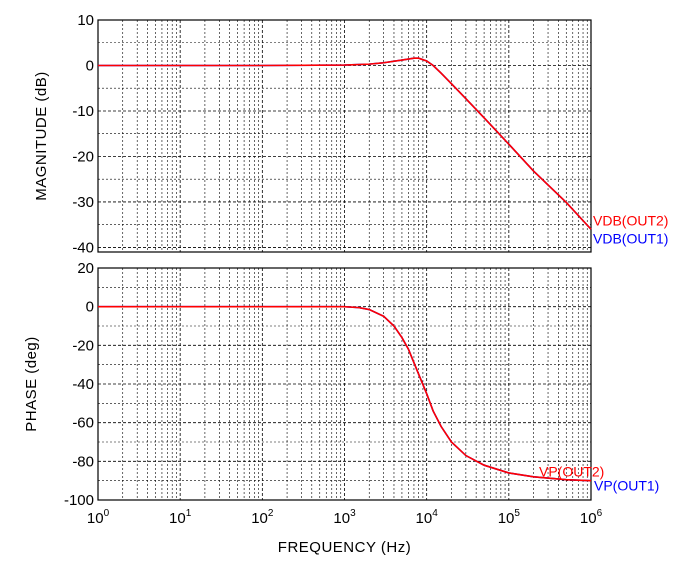 This screenshot has width=687, height=564. Describe the element at coordinates (427, 517) in the screenshot. I see `x-tick-label: 10⁴` at that location.